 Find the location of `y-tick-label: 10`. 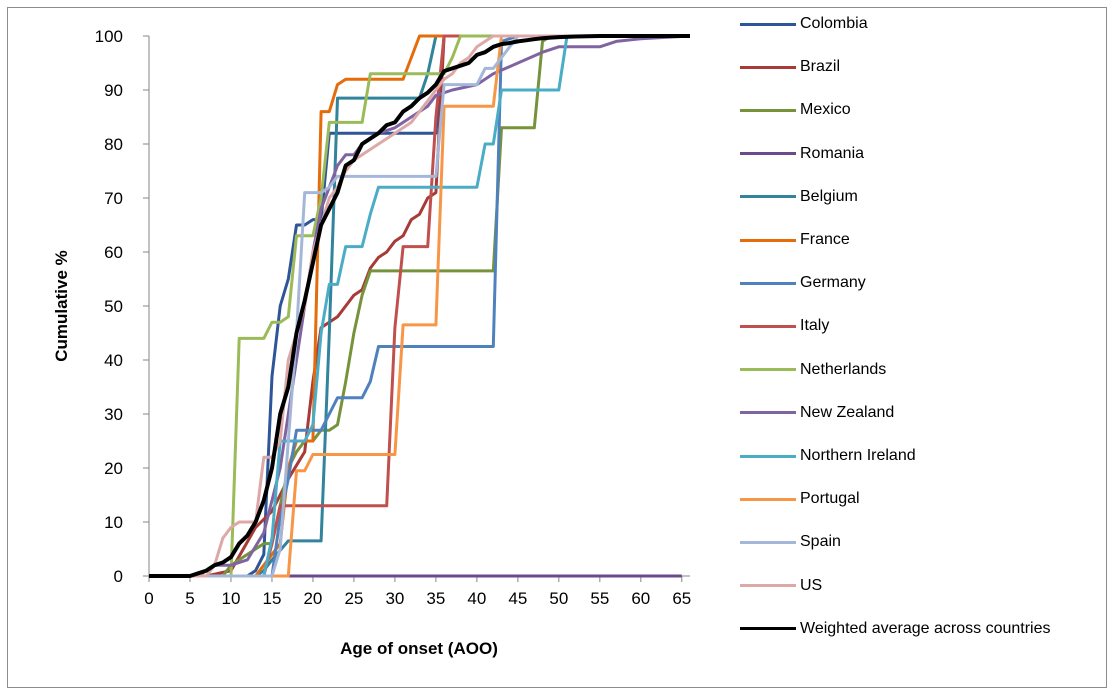

y-tick-label: 10 is located at coordinates (113, 522).